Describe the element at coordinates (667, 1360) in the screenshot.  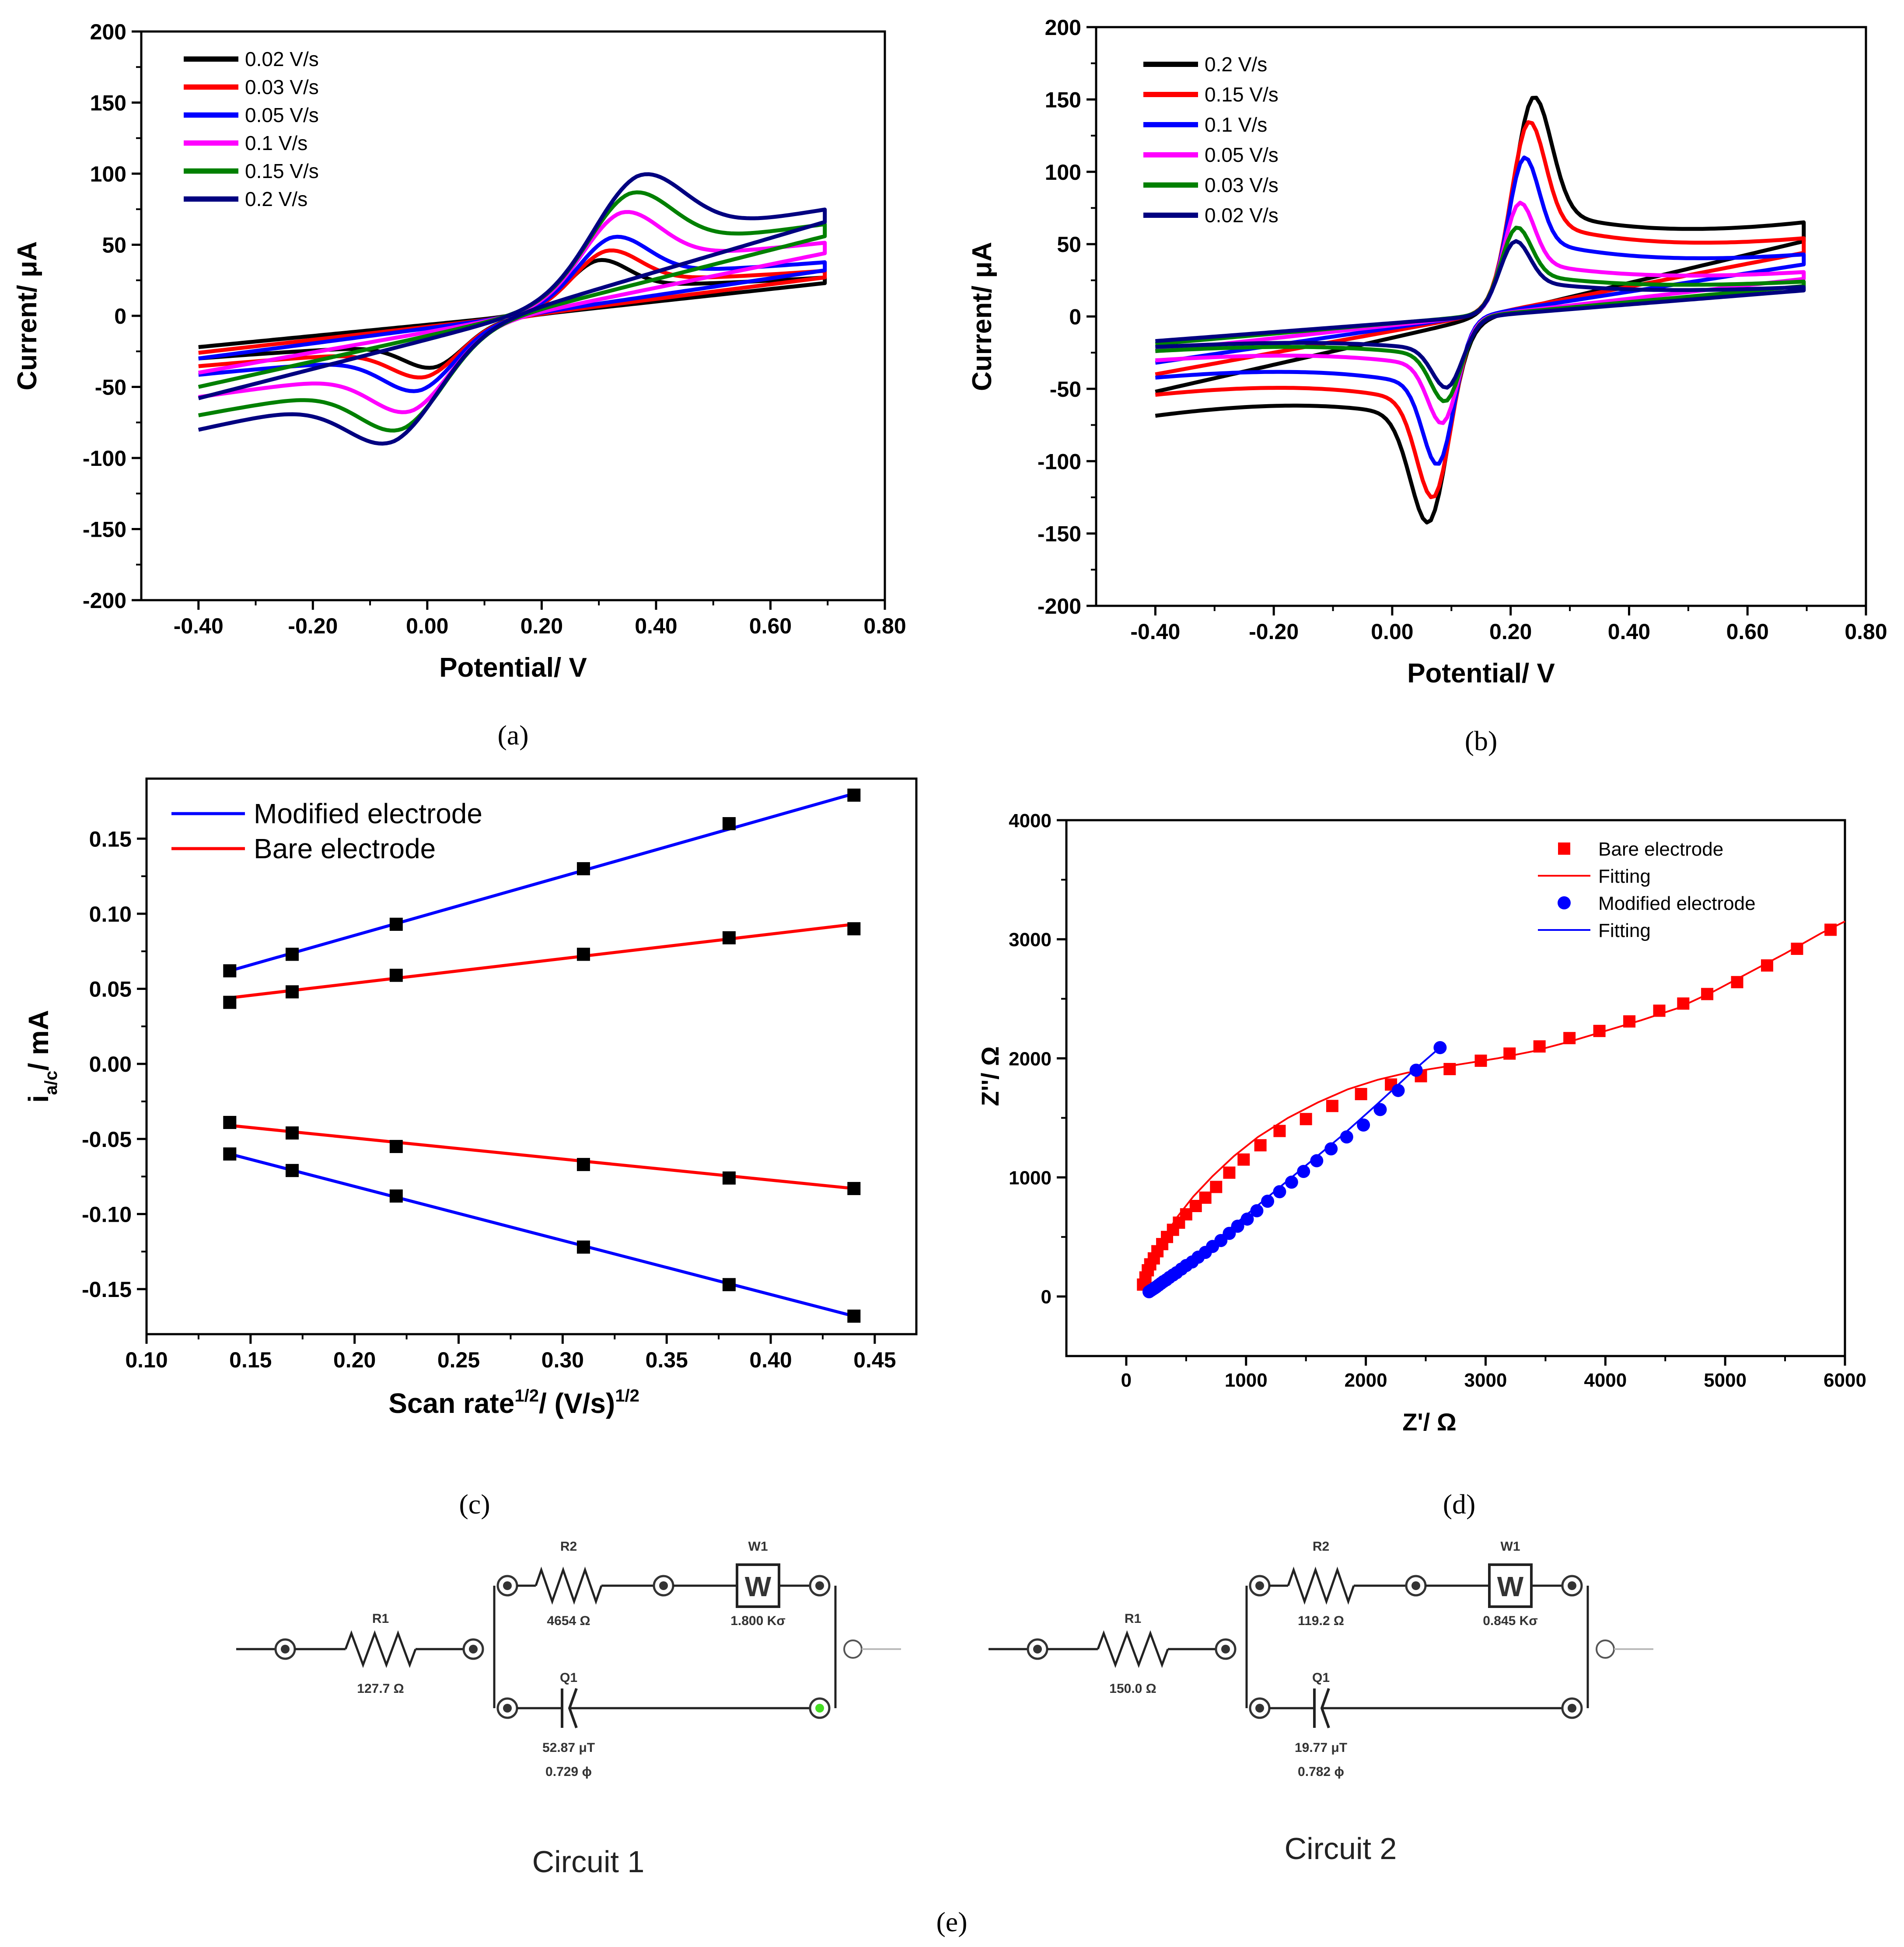
I see `x-tick-label: 0.35` at that location.